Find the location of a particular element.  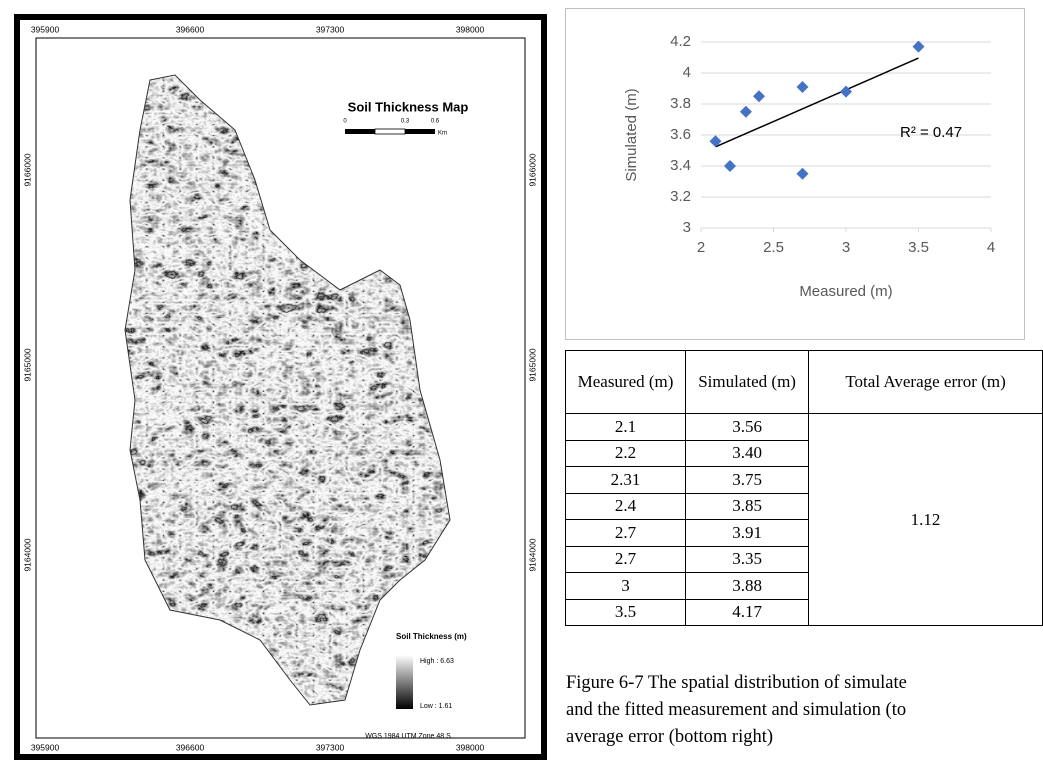

table-row: 2.4 3.85 is located at coordinates (803, 506).